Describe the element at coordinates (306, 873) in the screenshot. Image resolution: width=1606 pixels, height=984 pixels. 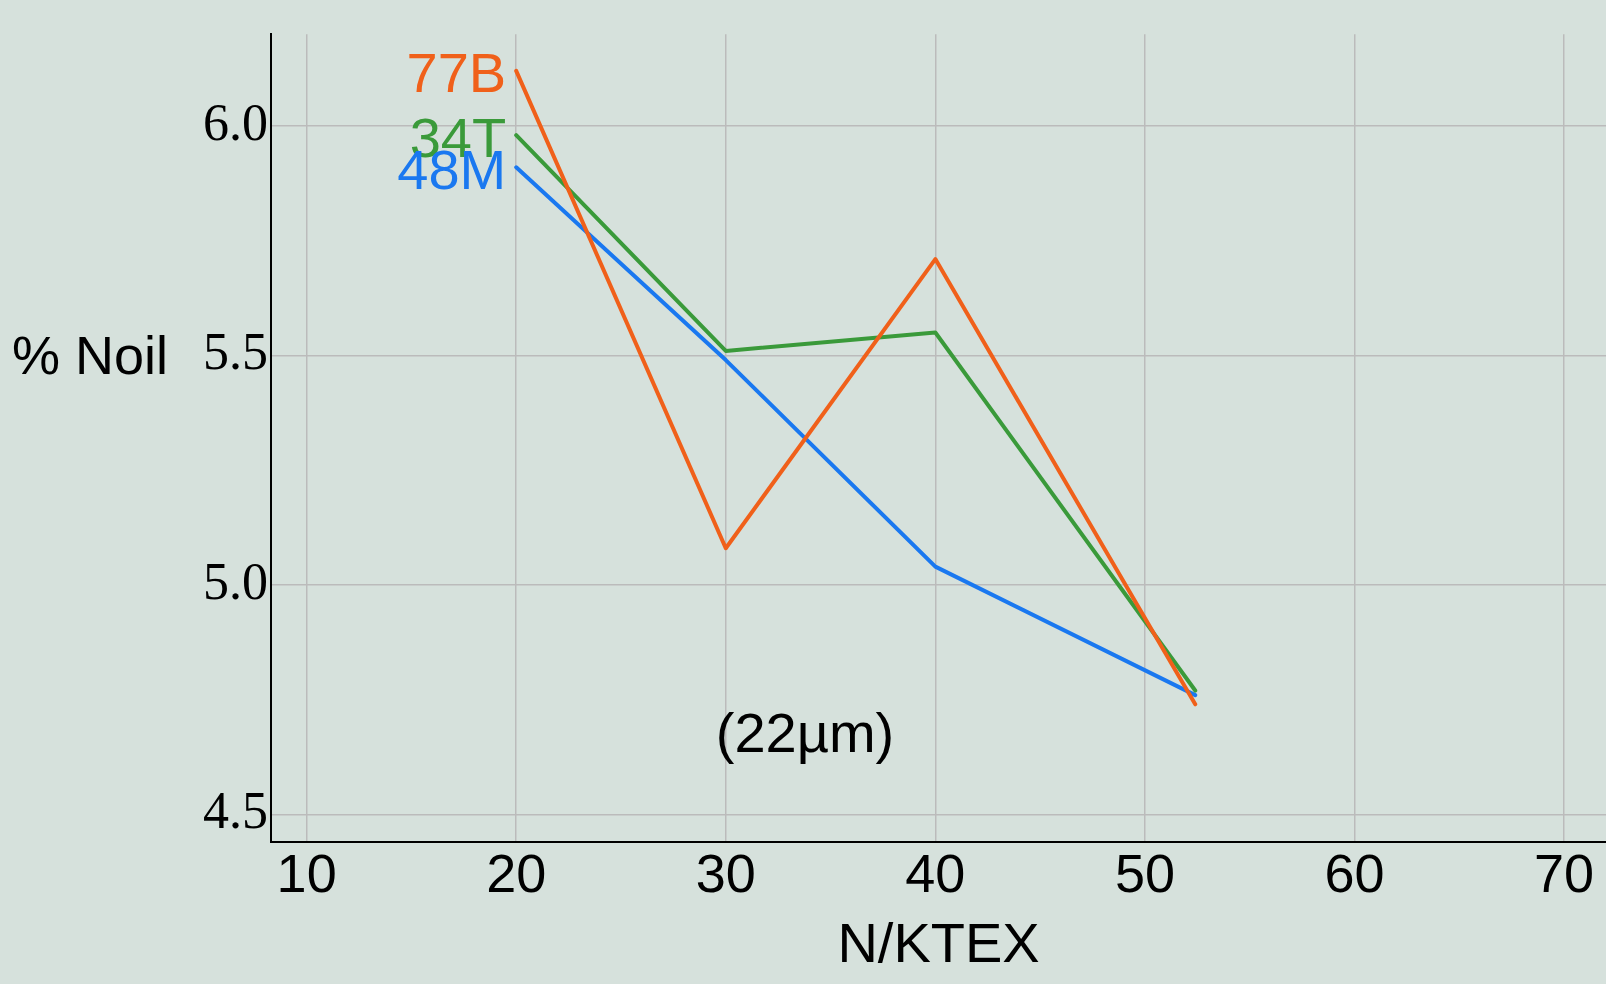
I see `x-tick-label: 10` at that location.